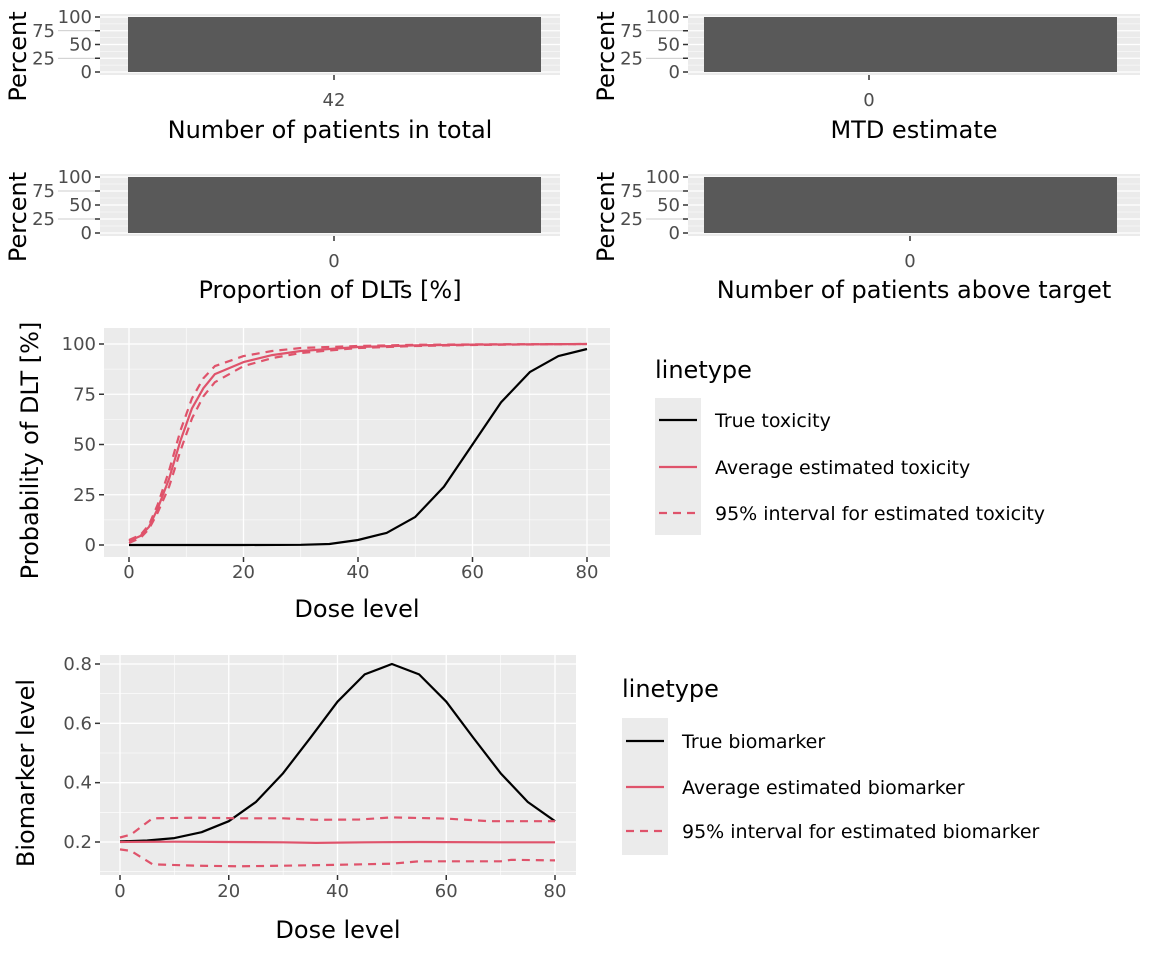 The height and width of the screenshot is (964, 1152). I want to click on legend-label: True toxicity, so click(772, 421).